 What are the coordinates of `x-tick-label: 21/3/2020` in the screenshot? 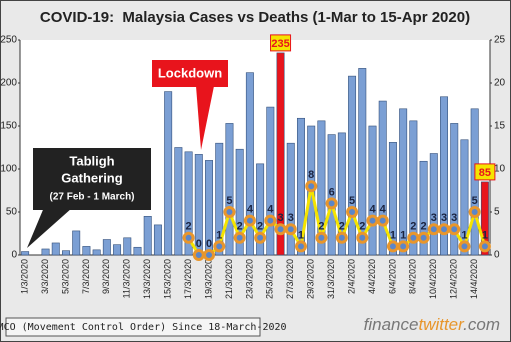 It's located at (229, 279).